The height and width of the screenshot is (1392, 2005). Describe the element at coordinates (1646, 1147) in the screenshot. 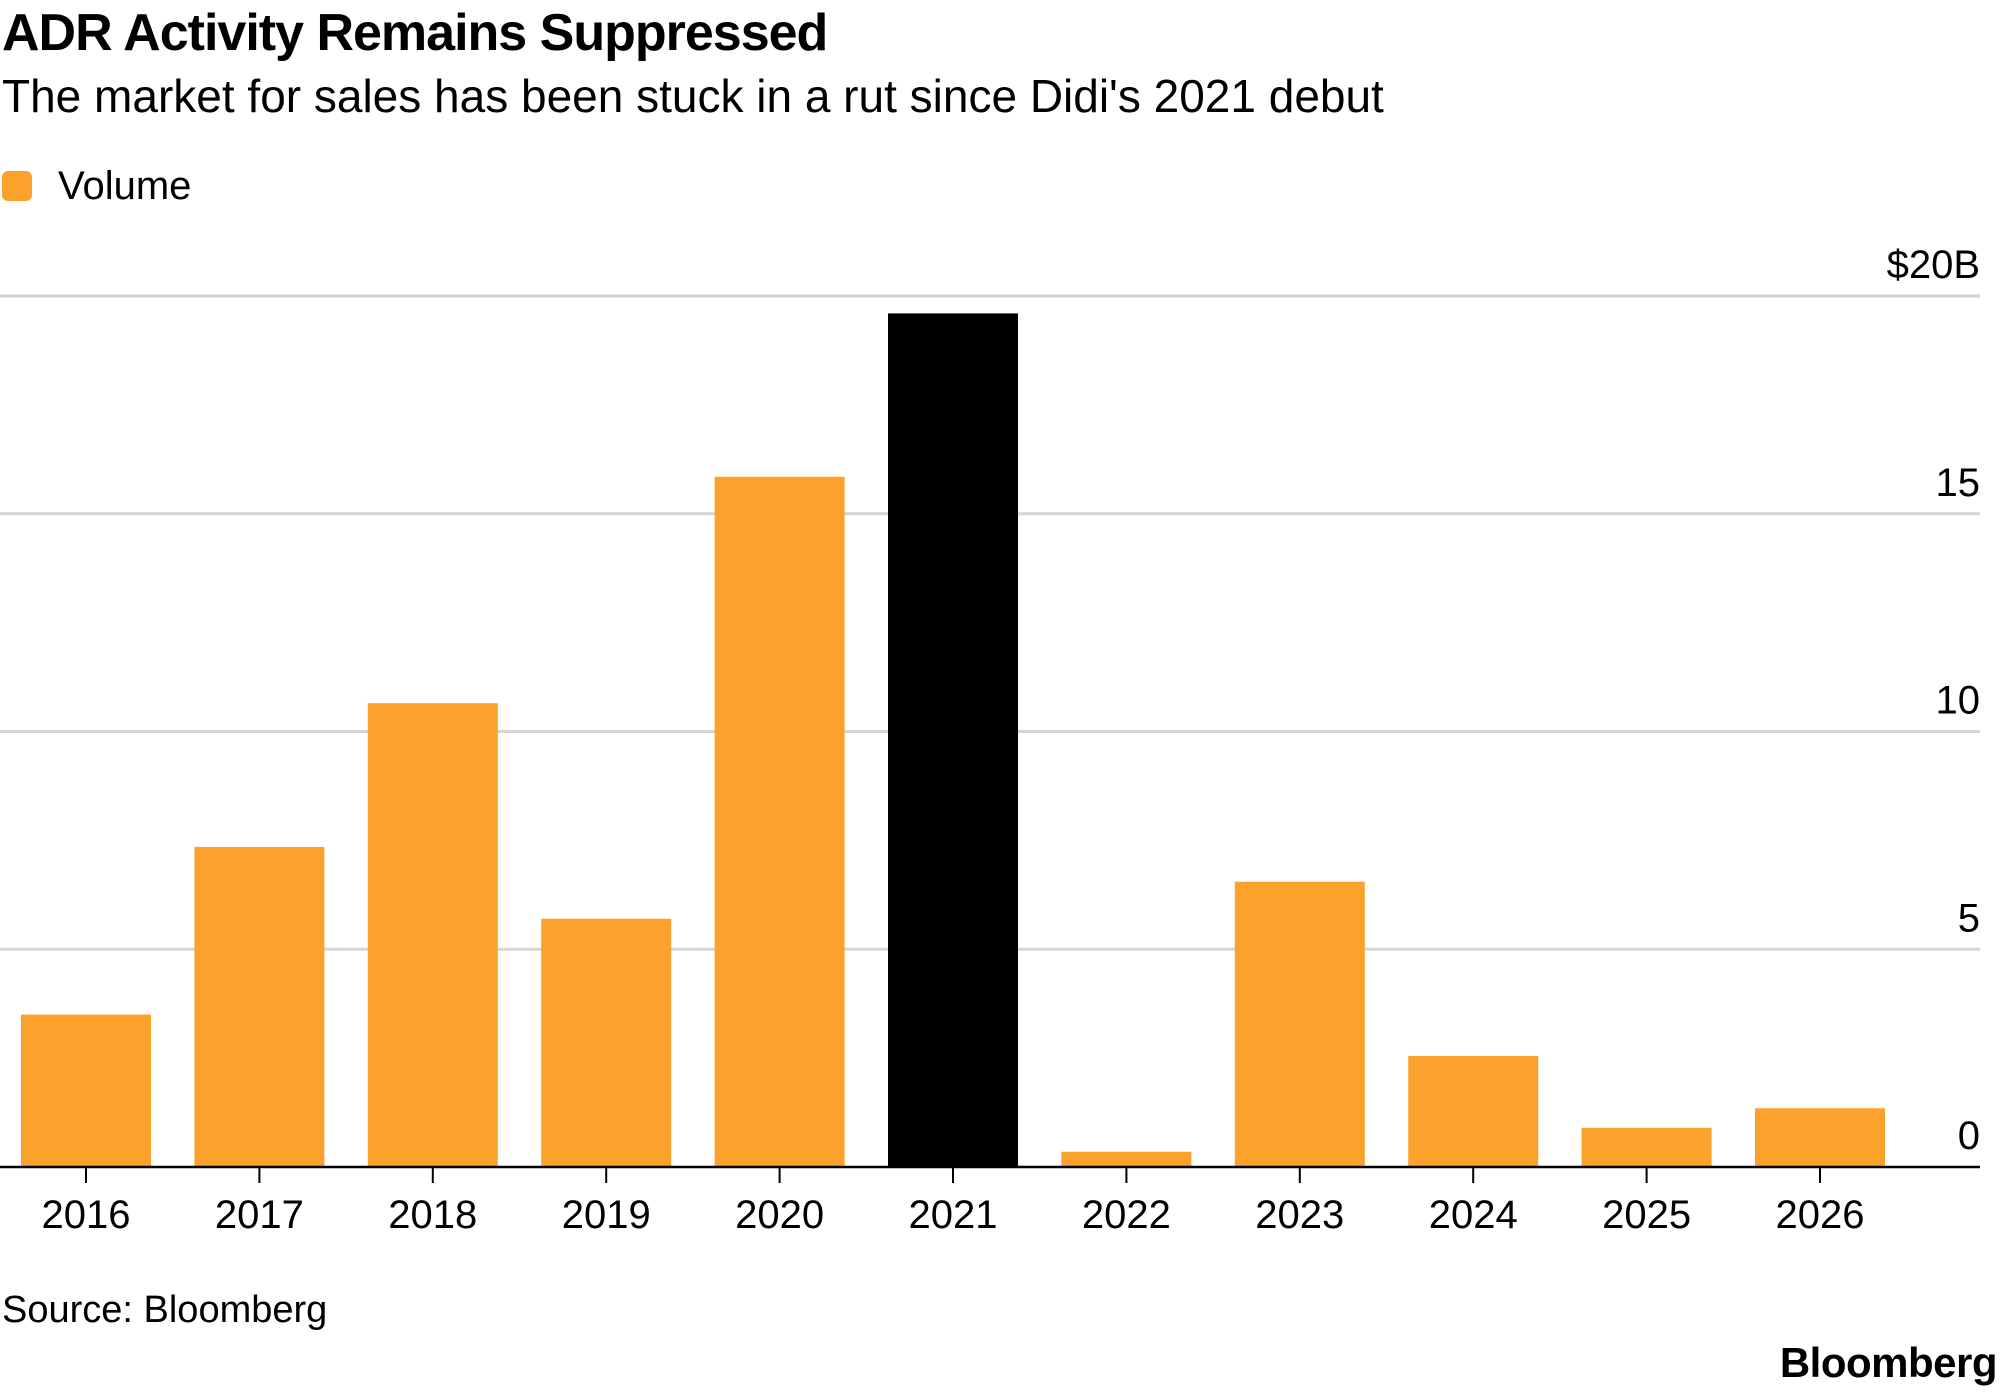

I see `bar-2025` at that location.